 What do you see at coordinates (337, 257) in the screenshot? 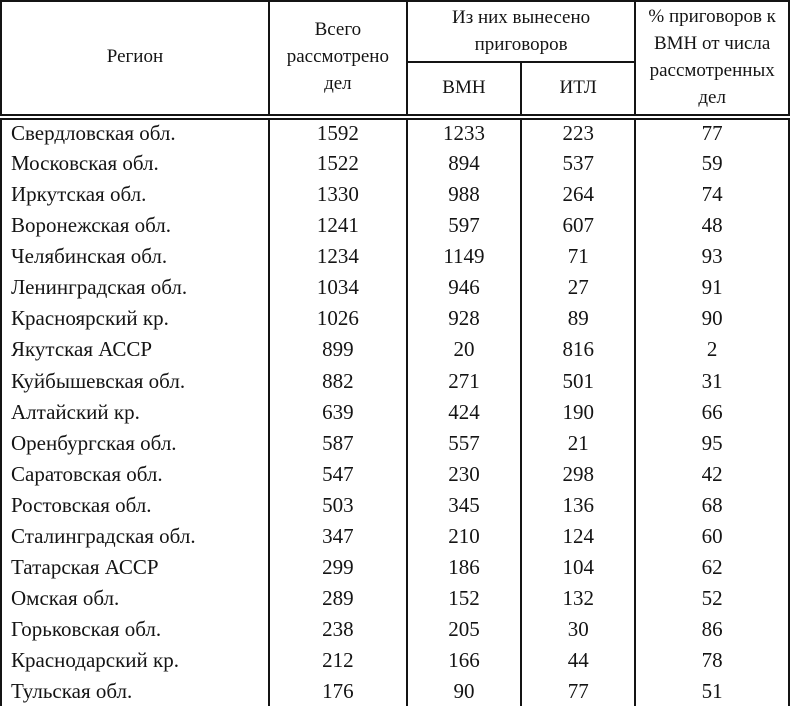
I see `total-cases-cell: 1234` at bounding box center [337, 257].